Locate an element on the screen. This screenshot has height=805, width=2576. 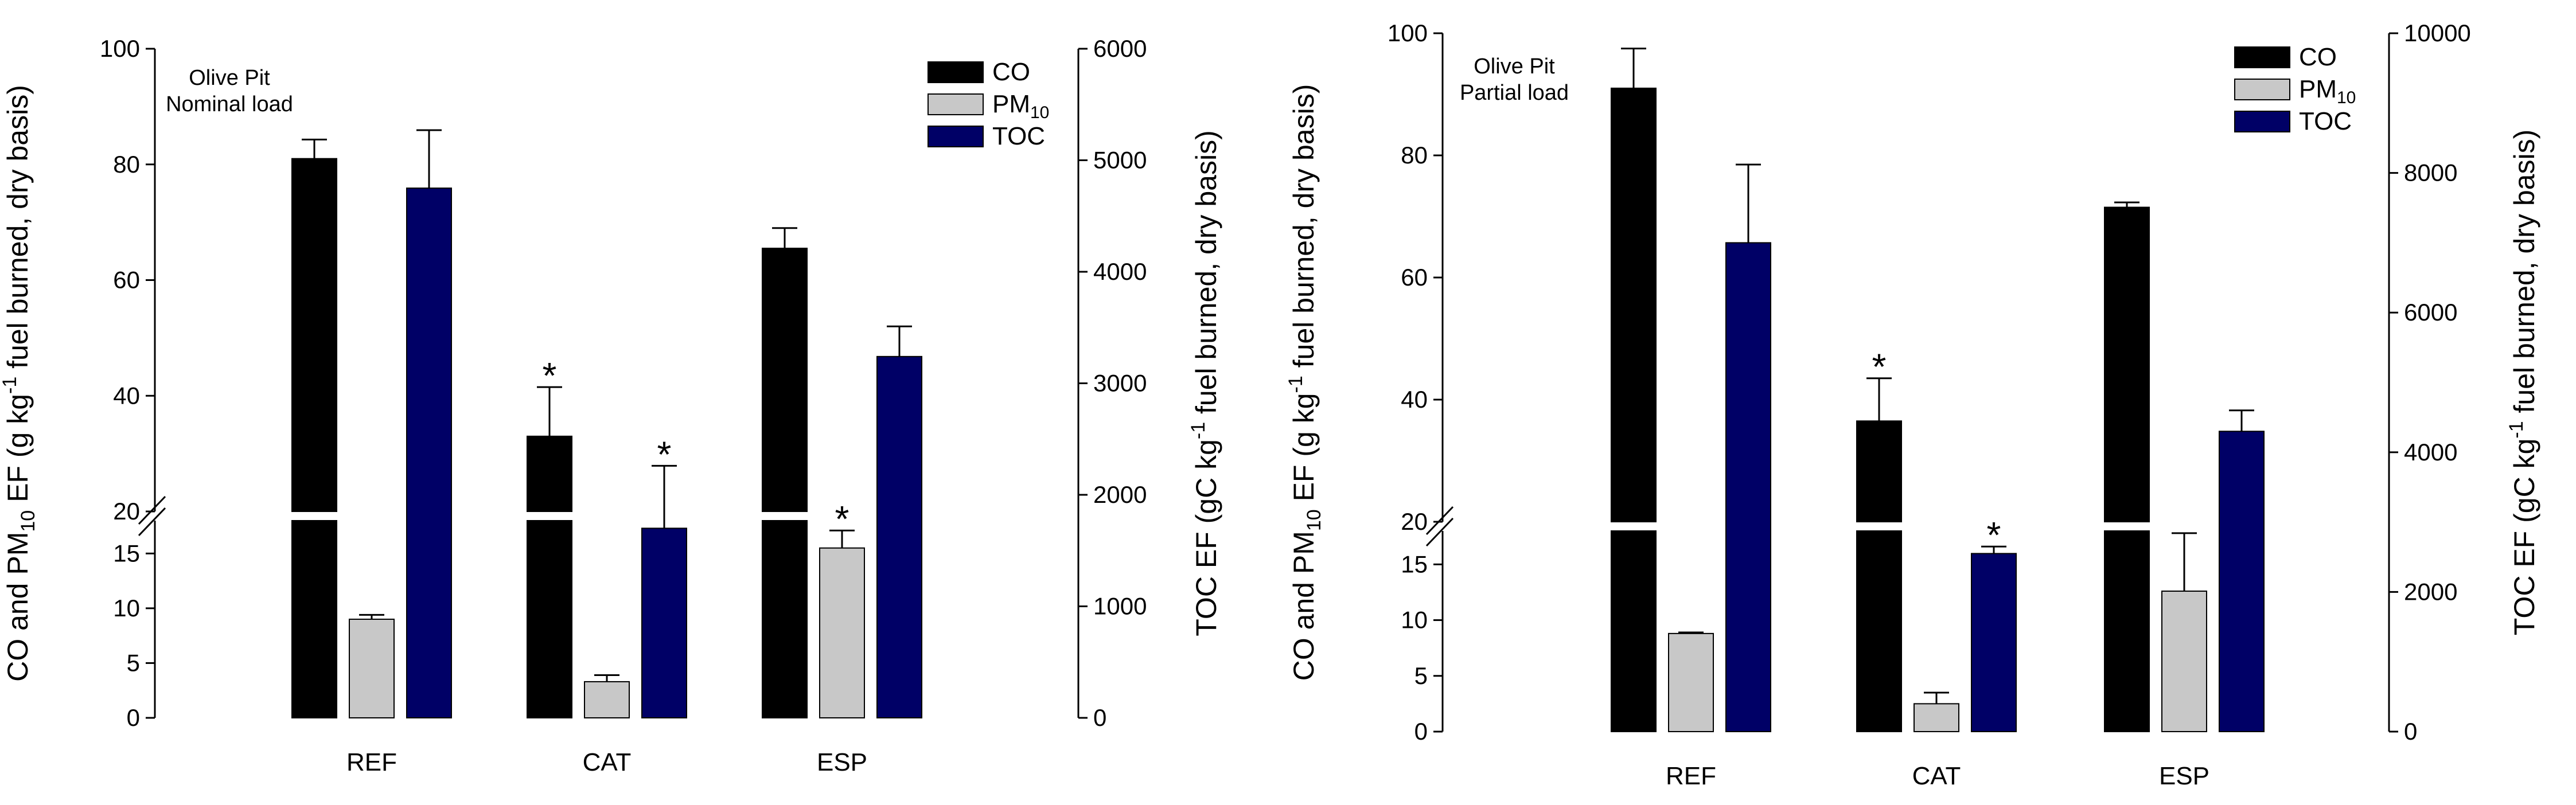
annotation-line: Partial load is located at coordinates (1514, 93).